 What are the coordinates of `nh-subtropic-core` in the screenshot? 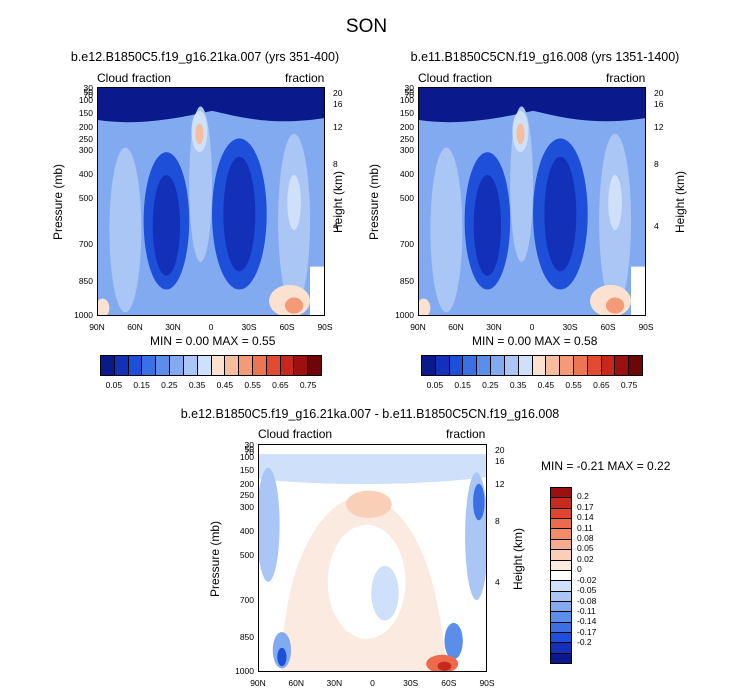 It's located at (487, 225).